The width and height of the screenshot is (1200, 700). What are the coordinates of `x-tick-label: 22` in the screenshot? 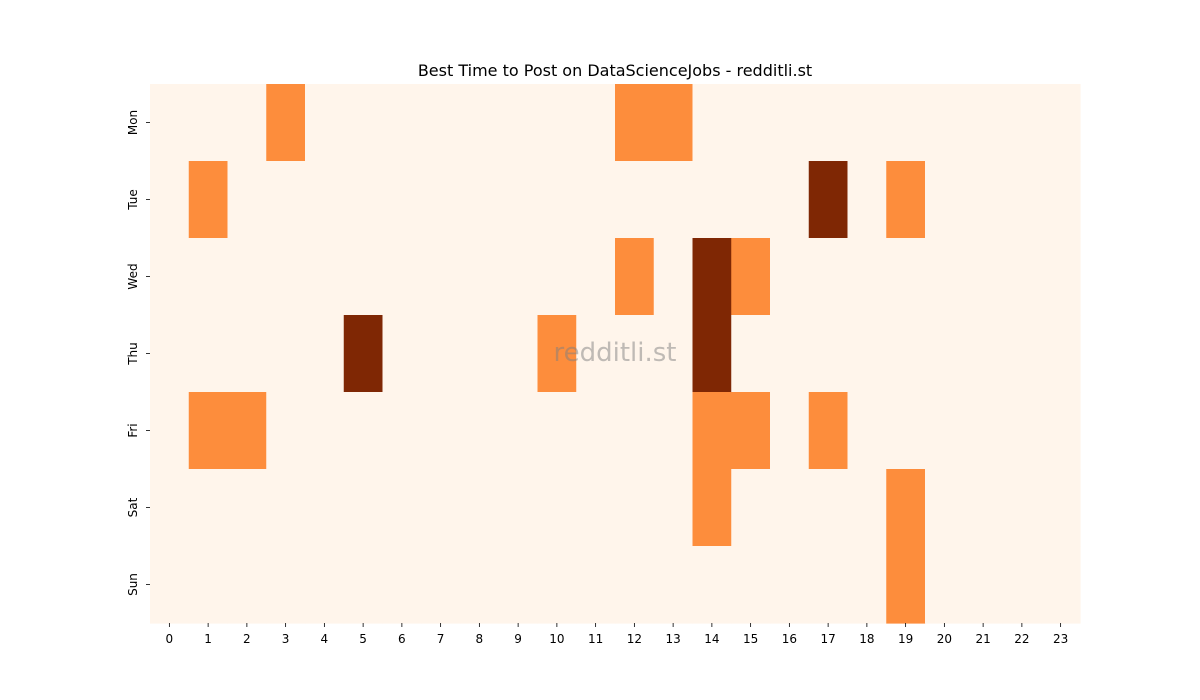 It's located at (1021, 639).